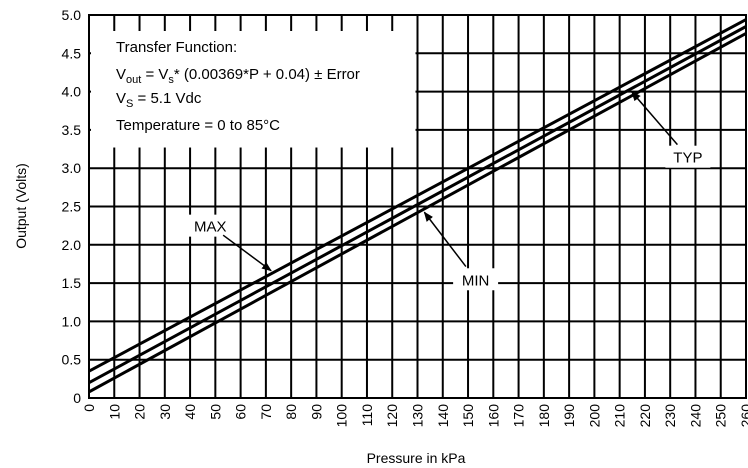 This screenshot has width=748, height=468. What do you see at coordinates (443, 416) in the screenshot?
I see `x-tick-label: 140` at bounding box center [443, 416].